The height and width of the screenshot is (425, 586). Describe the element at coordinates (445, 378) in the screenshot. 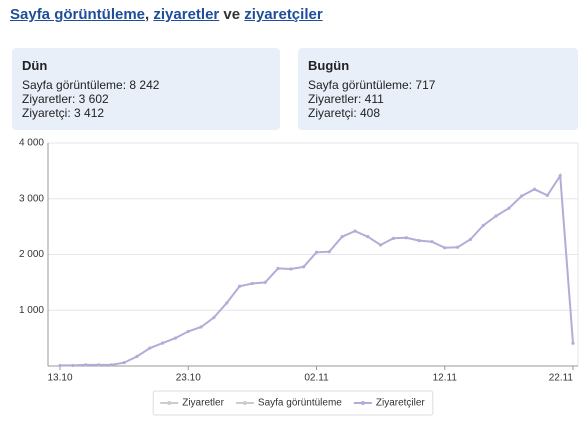

I see `x-tick-label: 12.11` at that location.